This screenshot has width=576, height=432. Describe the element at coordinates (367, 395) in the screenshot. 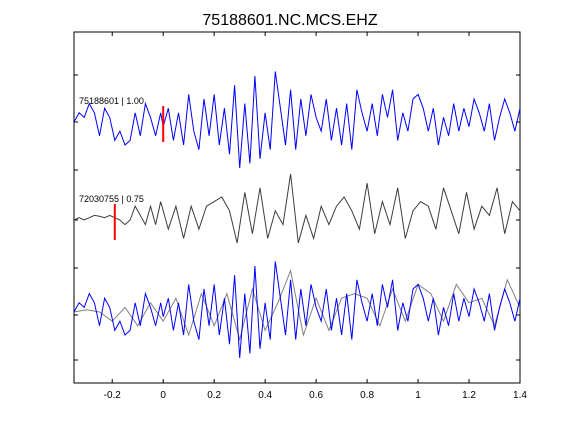

I see `x-tick-label: 0.8` at that location.